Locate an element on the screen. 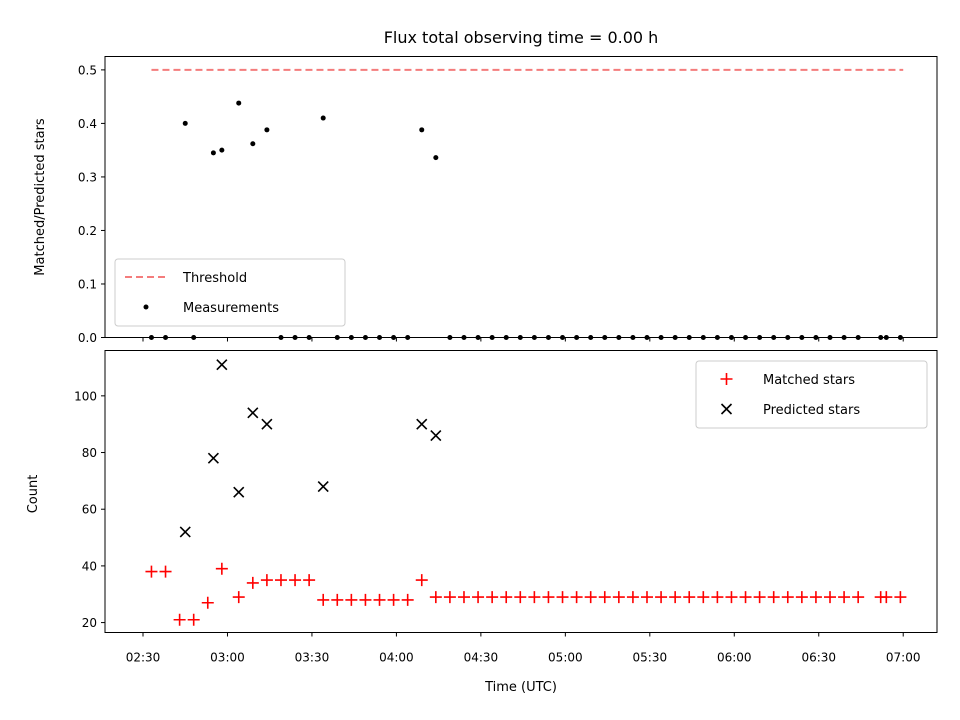  x-axis-label: Time (UTC) is located at coordinates (520, 687).